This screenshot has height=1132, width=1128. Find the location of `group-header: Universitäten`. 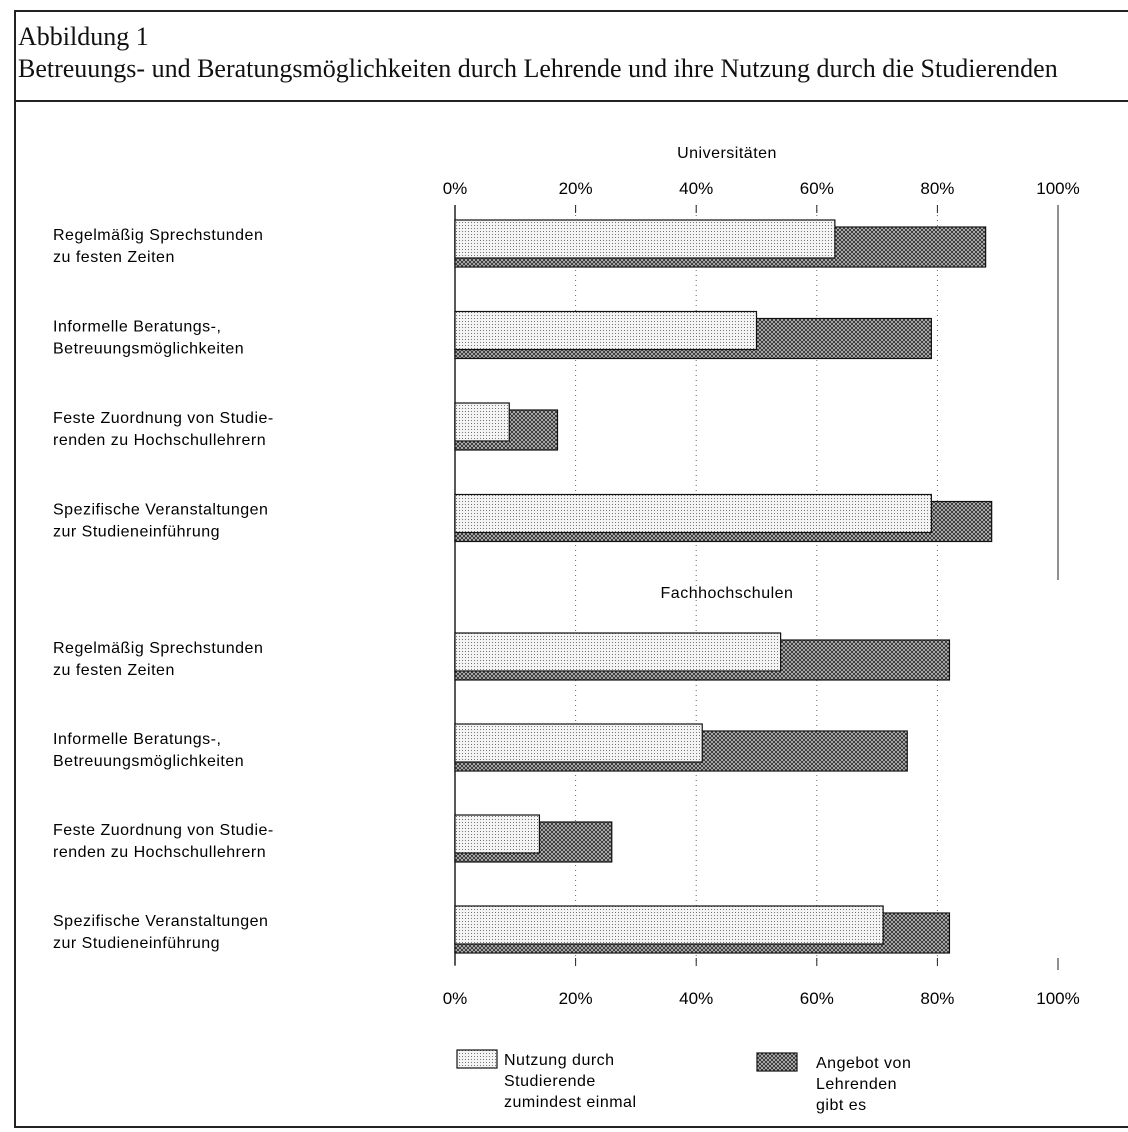

group-header: Universitäten is located at coordinates (727, 153).